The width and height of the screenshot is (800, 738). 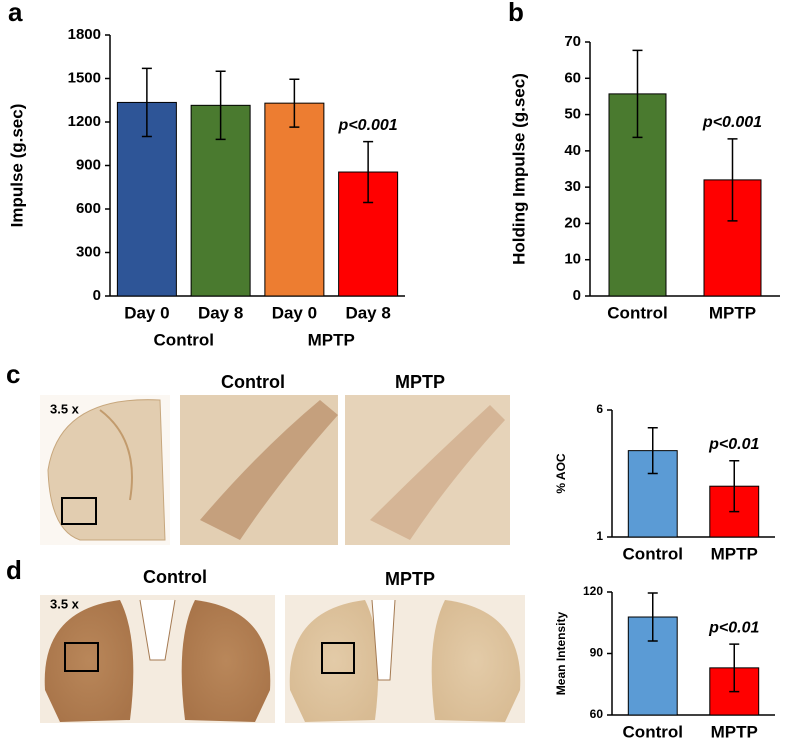 I want to click on y-tick-label: 6, so click(x=599, y=409).